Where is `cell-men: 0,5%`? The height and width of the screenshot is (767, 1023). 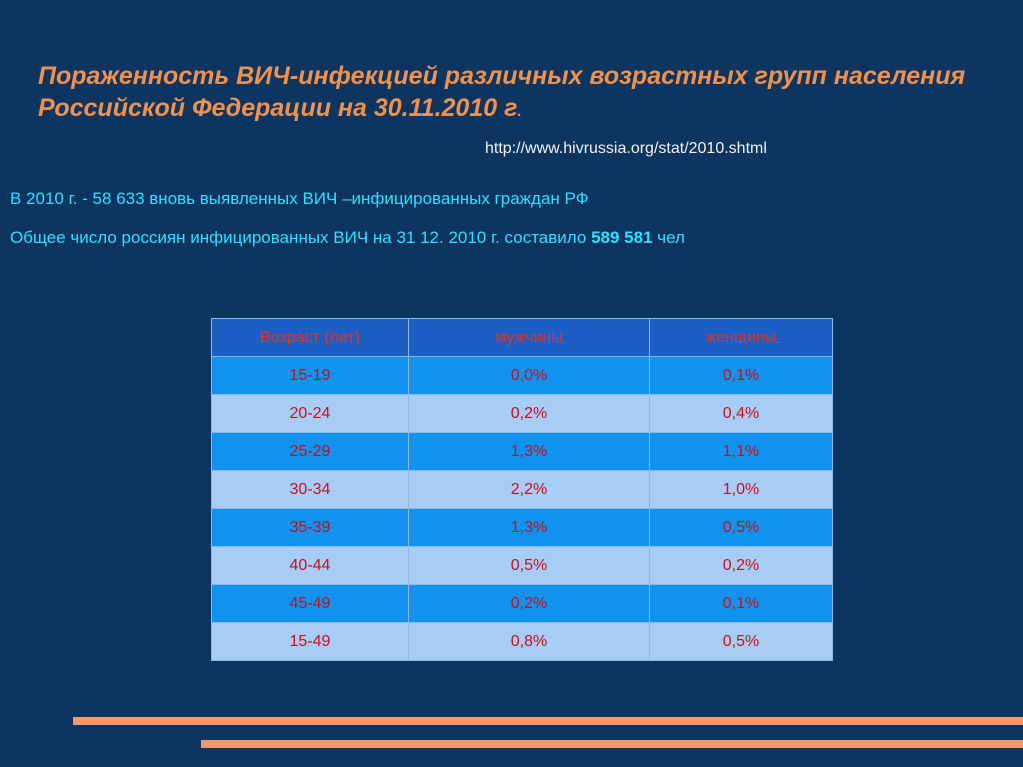 cell-men: 0,5% is located at coordinates (529, 565).